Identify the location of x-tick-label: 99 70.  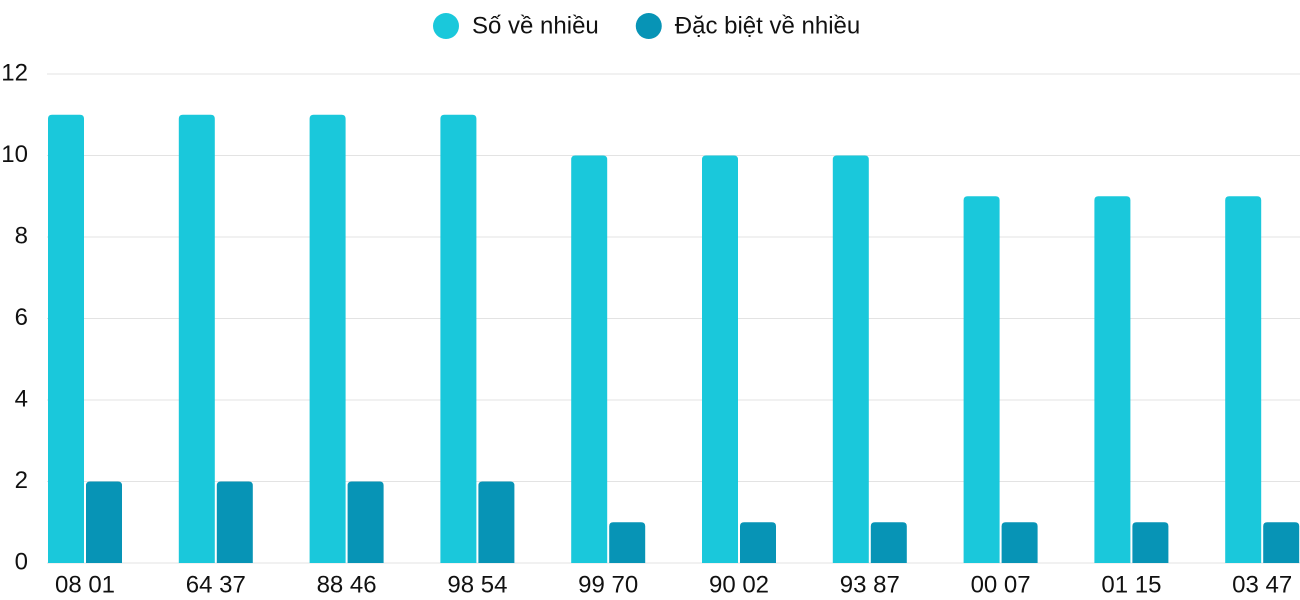
(608, 584).